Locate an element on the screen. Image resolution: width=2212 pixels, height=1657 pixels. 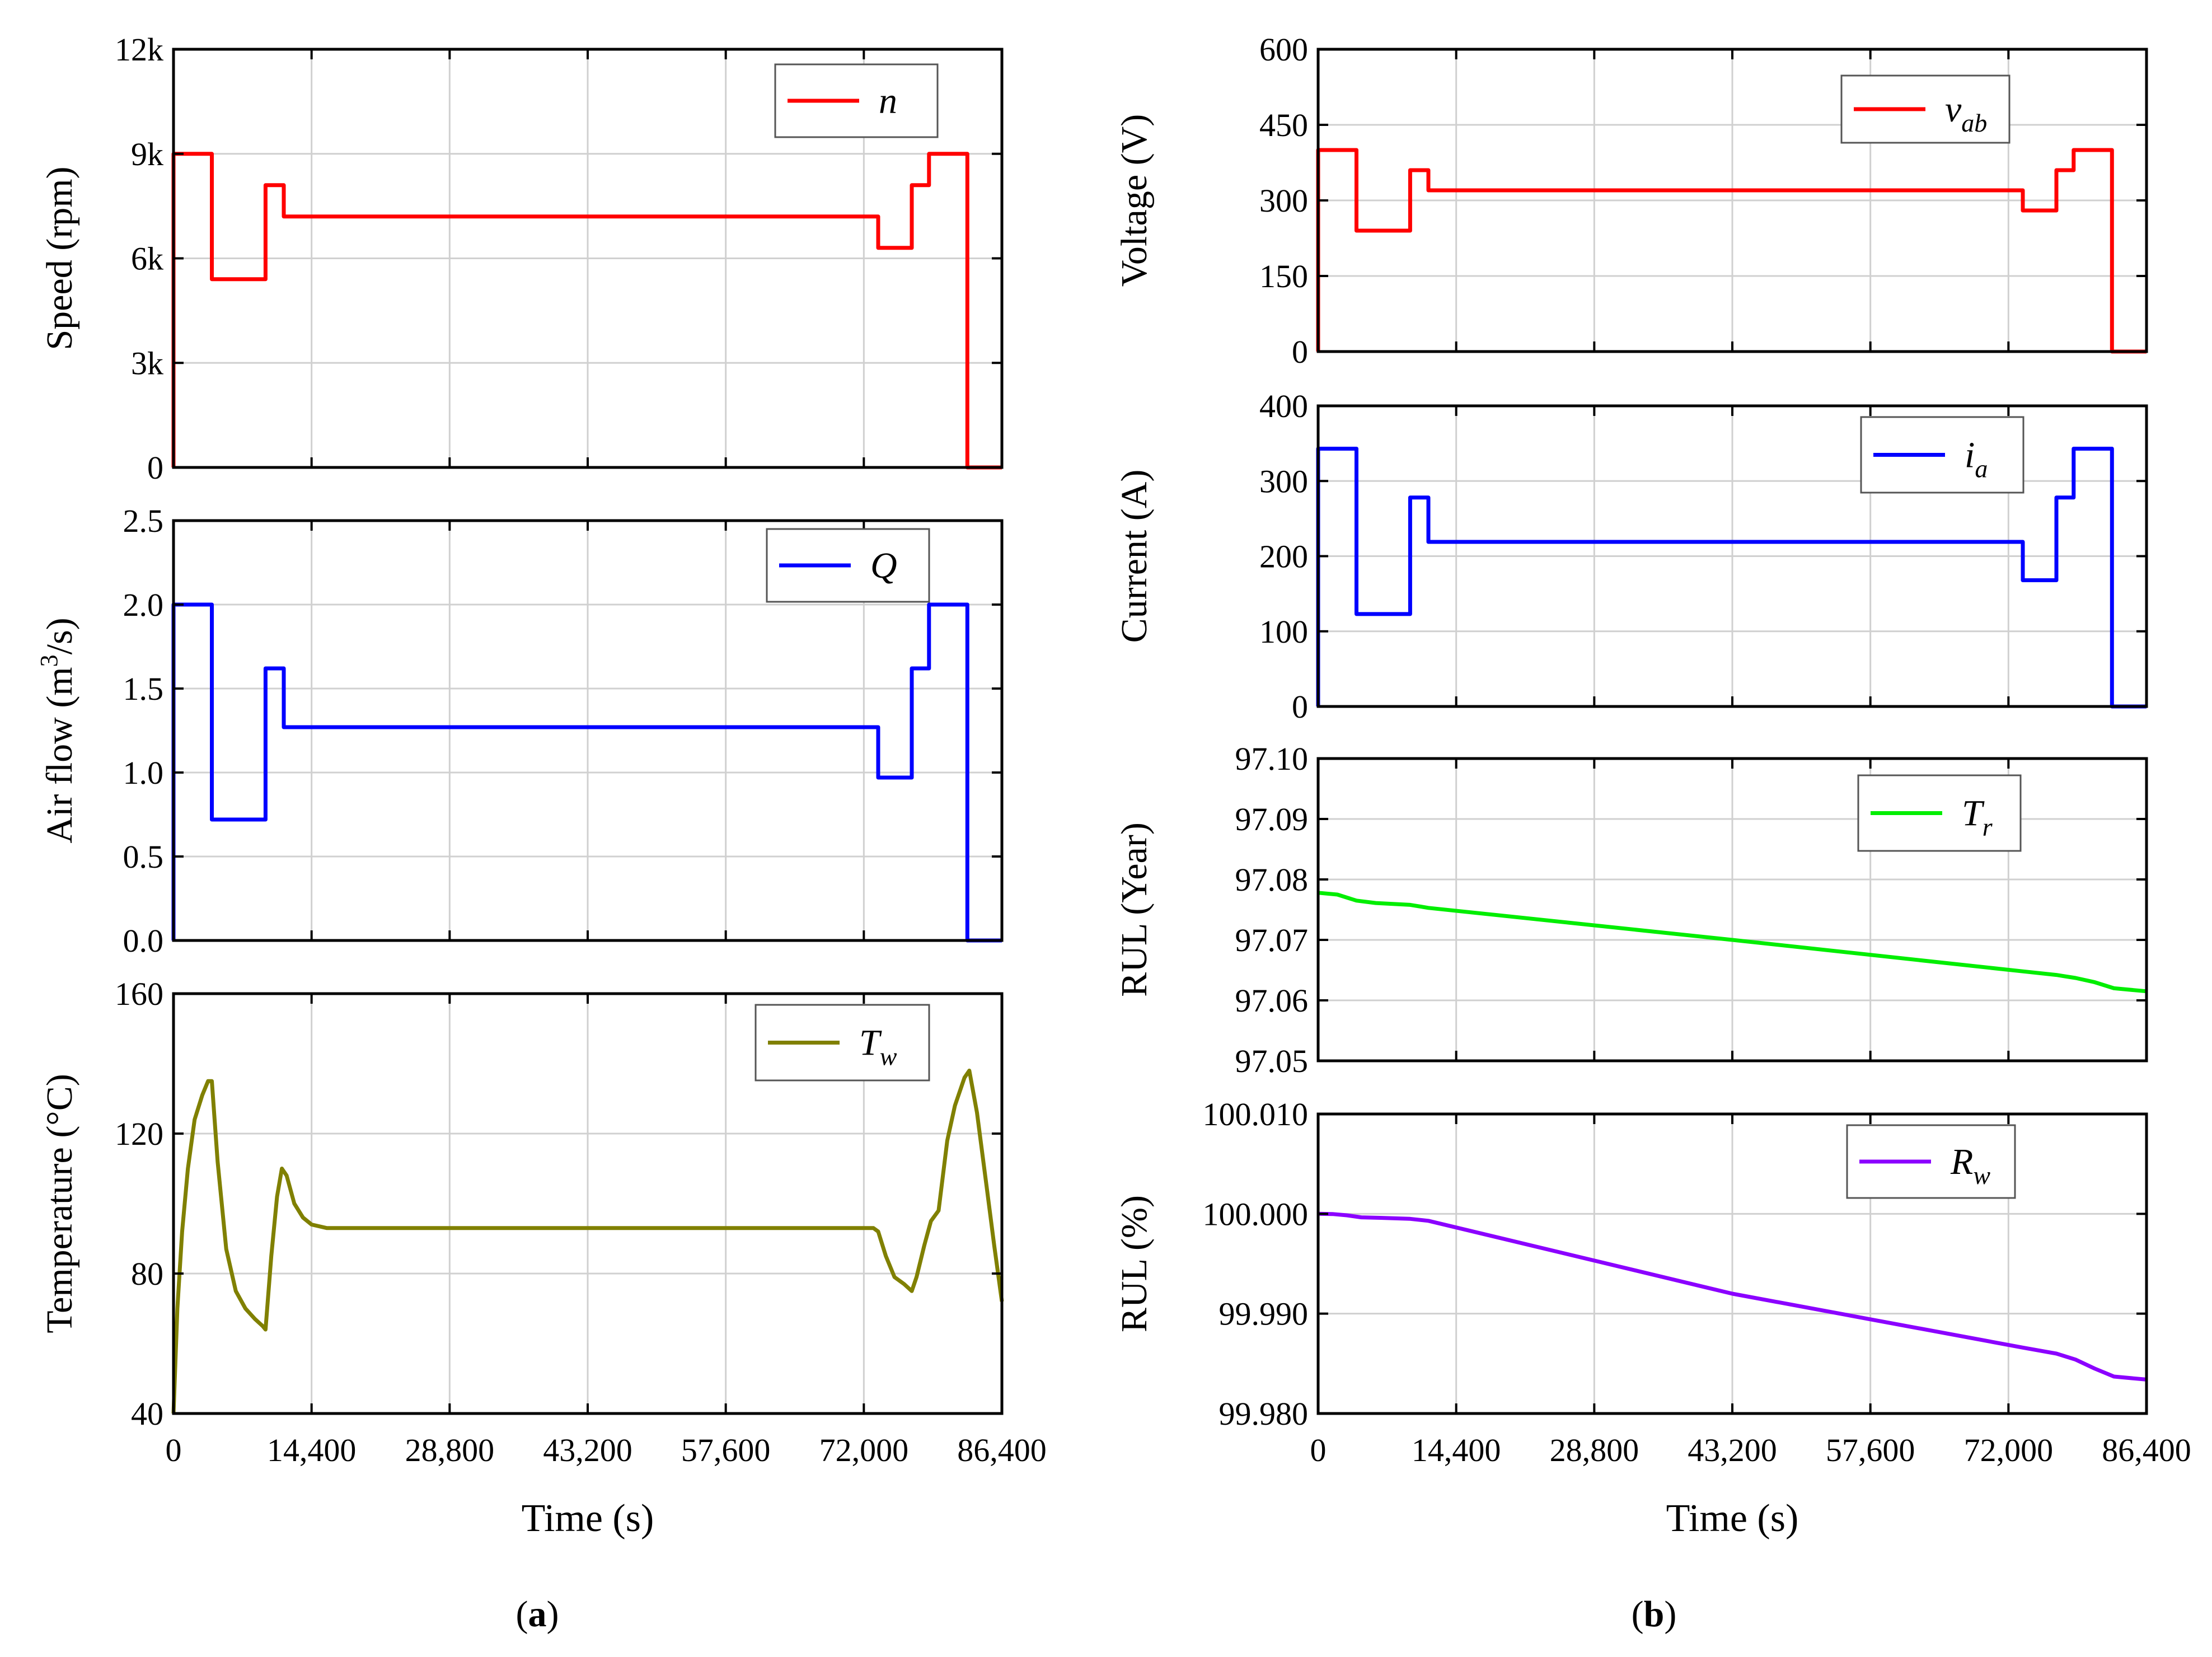
series-line-current is located at coordinates (1731, 578).